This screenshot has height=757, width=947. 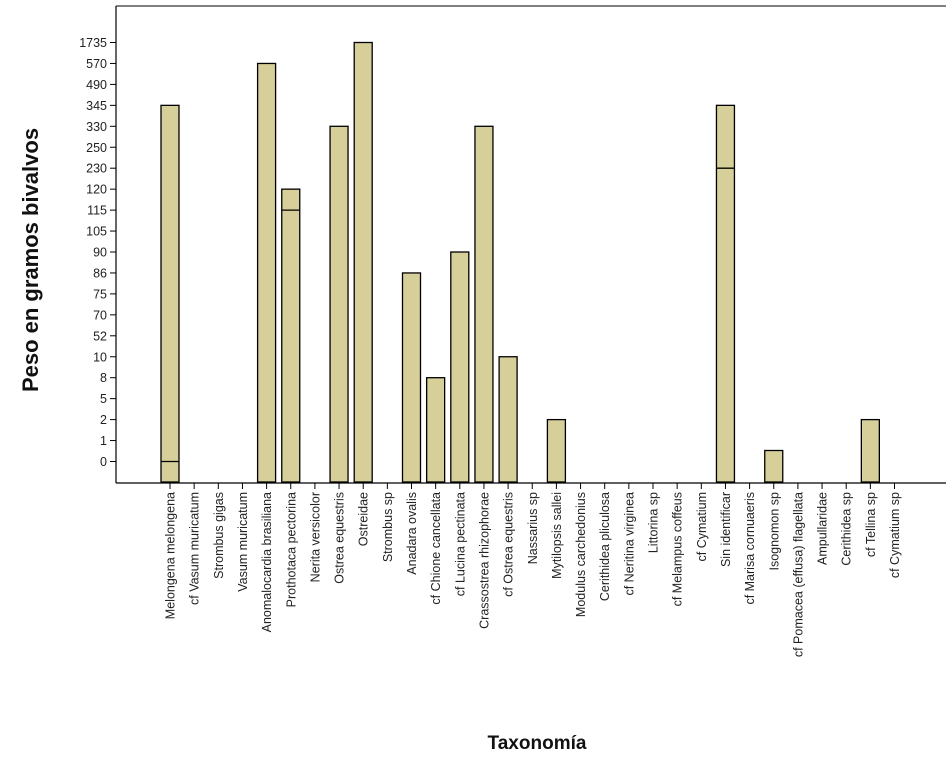 I want to click on y-tick-label: 1, so click(x=103, y=441).